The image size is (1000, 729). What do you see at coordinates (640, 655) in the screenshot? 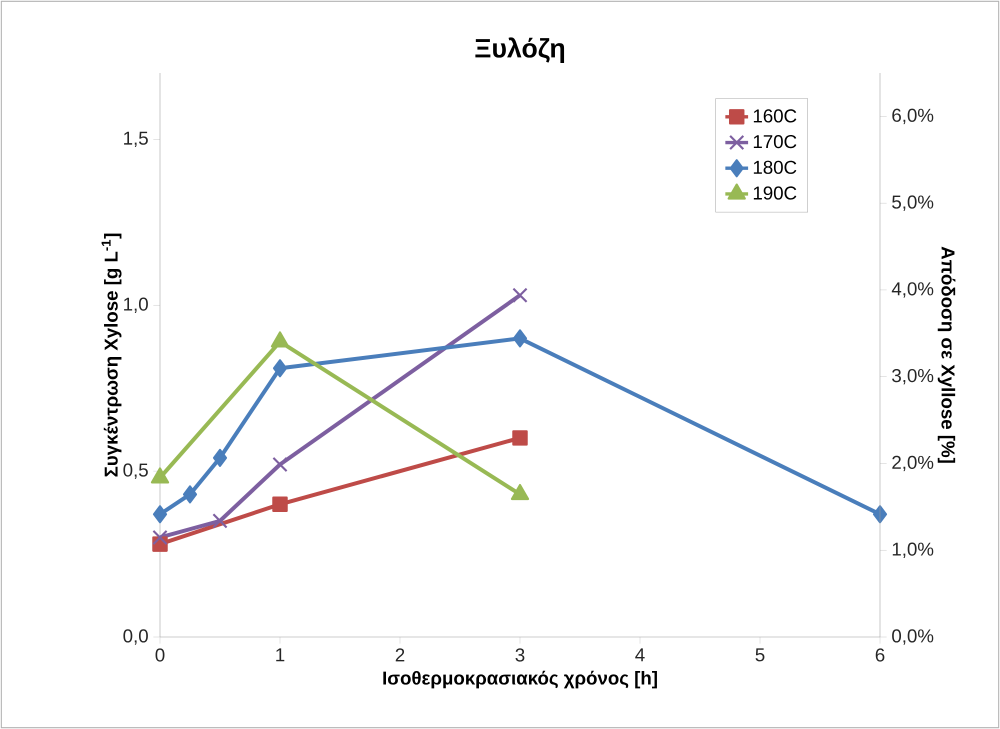
I see `x-tick-label: 4` at bounding box center [640, 655].